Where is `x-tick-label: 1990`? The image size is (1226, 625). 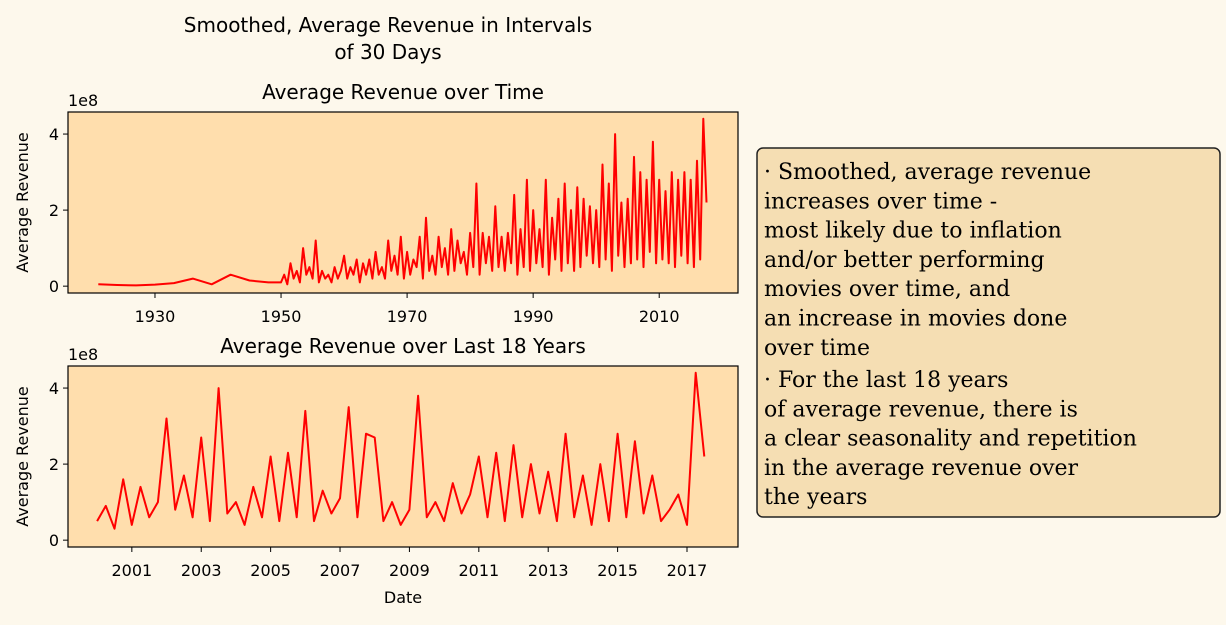 x-tick-label: 1990 is located at coordinates (533, 316).